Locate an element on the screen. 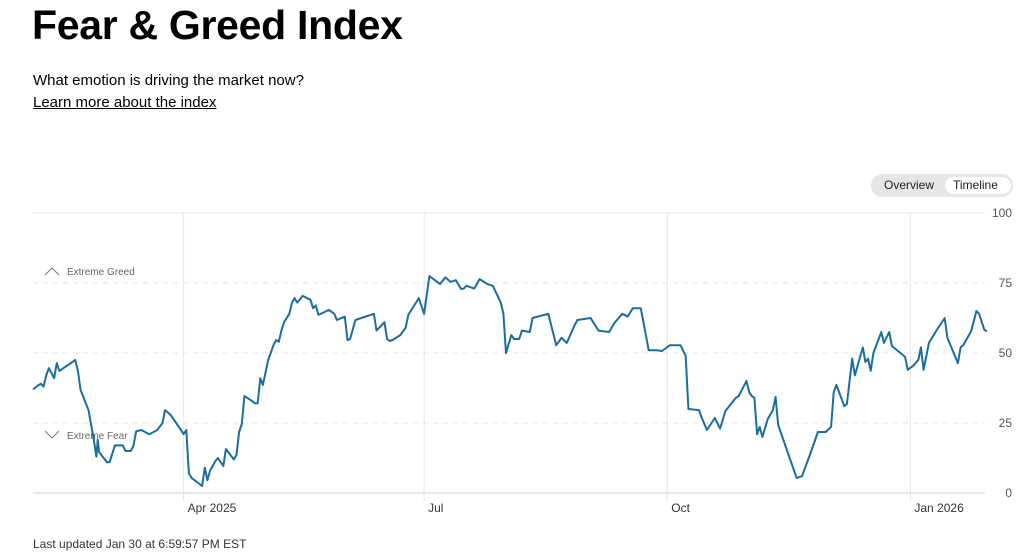 The height and width of the screenshot is (556, 1024). toggle-timeline: Timeline is located at coordinates (978, 185).